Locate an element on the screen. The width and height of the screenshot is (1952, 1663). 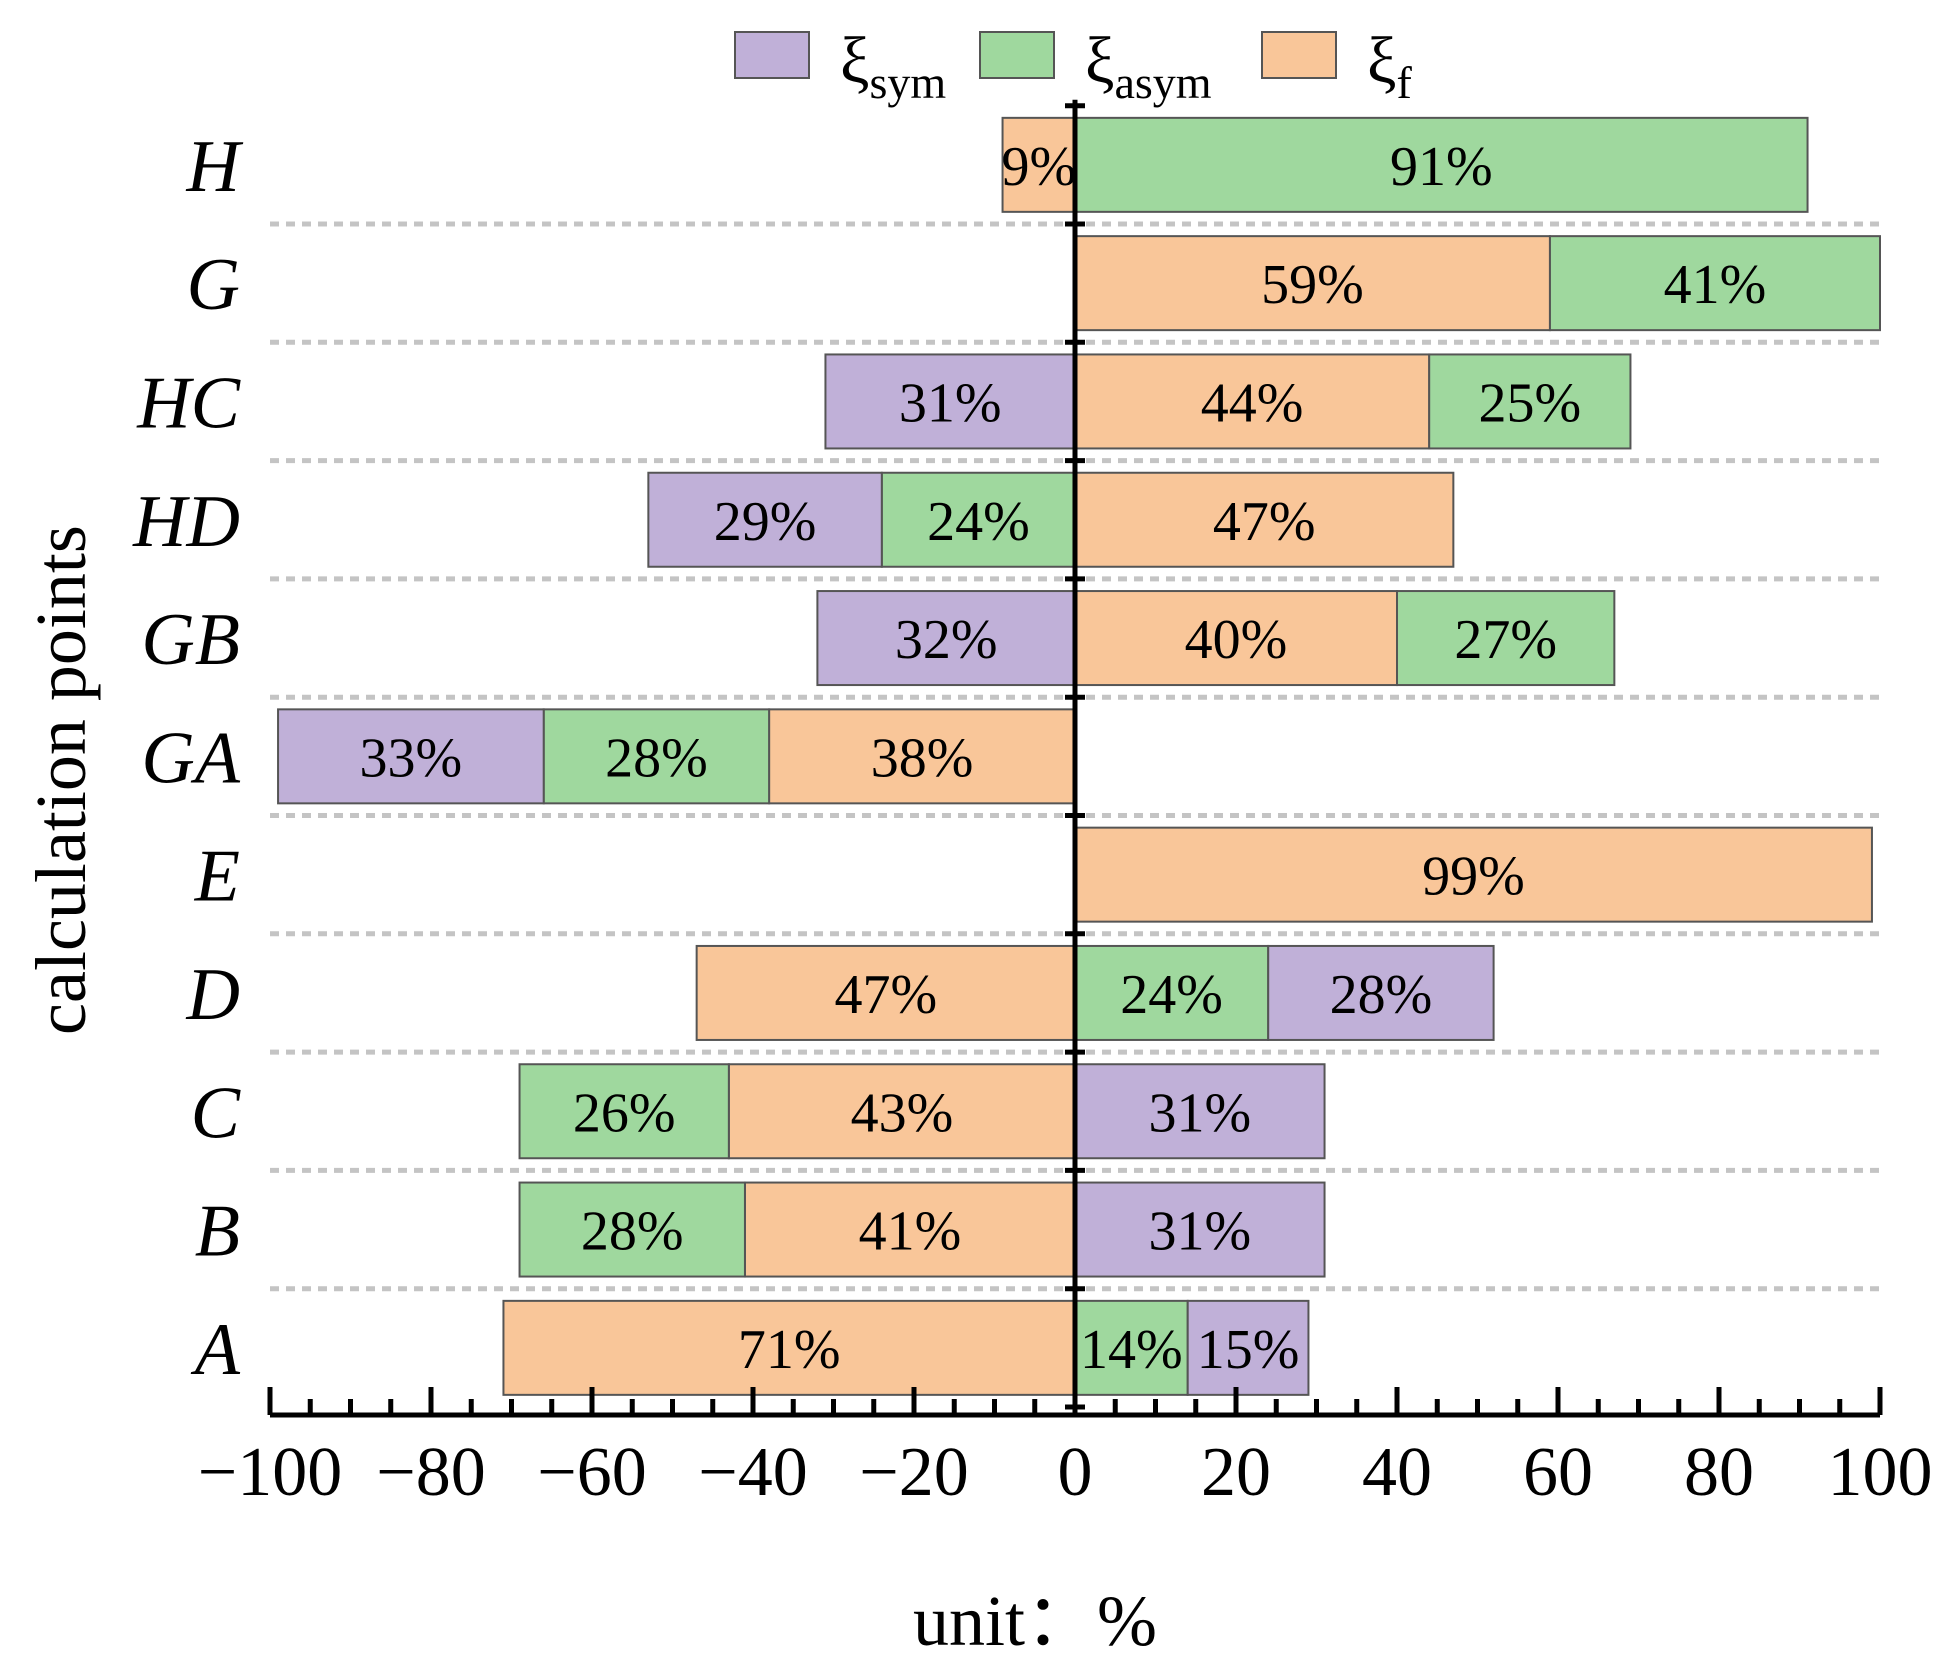
bar-value-label: 27% is located at coordinates (1505, 640).